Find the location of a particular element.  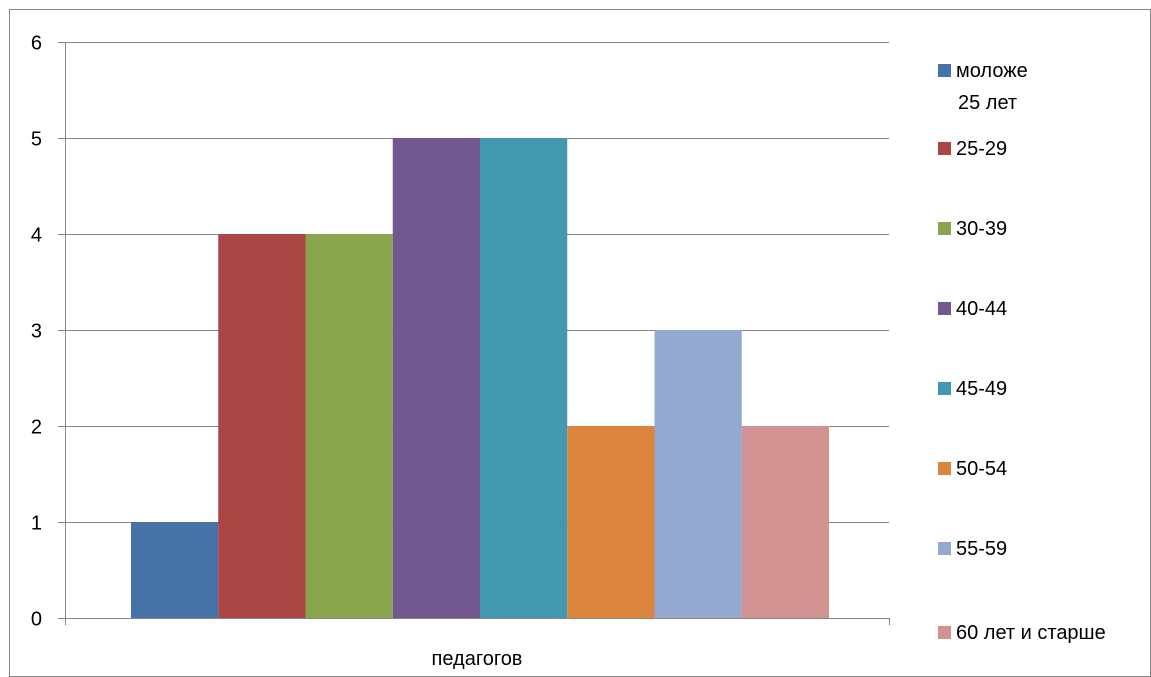

y-tick-label: 6 is located at coordinates (36, 44).